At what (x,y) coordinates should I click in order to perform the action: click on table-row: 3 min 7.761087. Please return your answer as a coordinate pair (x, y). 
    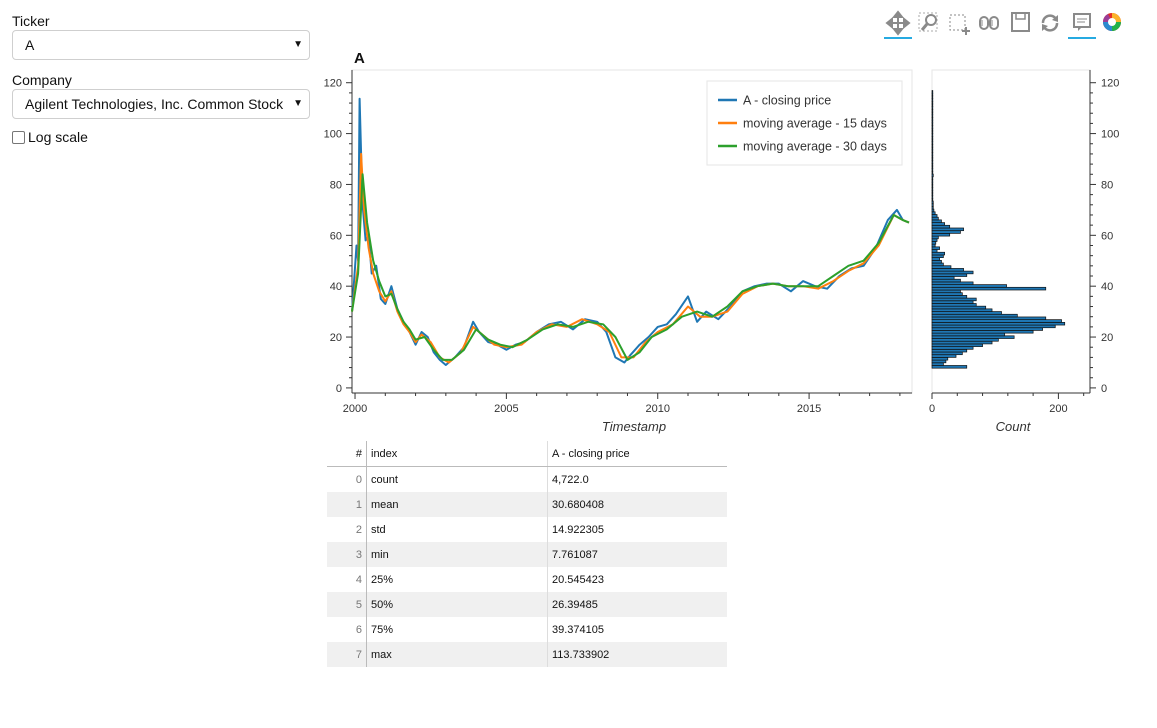
    Looking at the image, I should click on (527, 554).